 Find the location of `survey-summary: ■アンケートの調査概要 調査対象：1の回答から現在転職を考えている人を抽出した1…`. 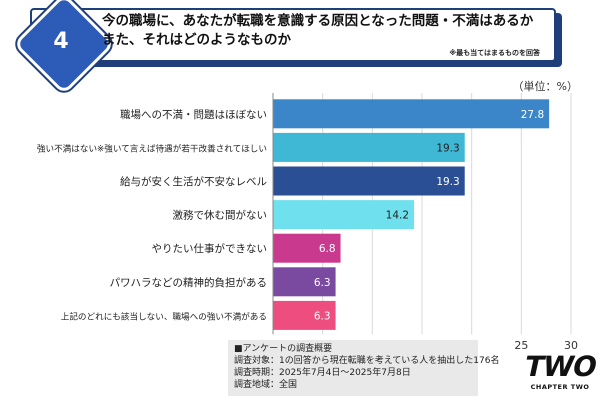

survey-summary: ■アンケートの調査概要 調査対象：1の回答から現在転職を考えている人を抽出した1… is located at coordinates (364, 368).